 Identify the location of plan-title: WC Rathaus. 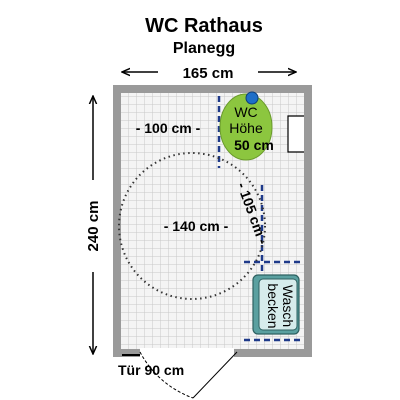
(204, 26).